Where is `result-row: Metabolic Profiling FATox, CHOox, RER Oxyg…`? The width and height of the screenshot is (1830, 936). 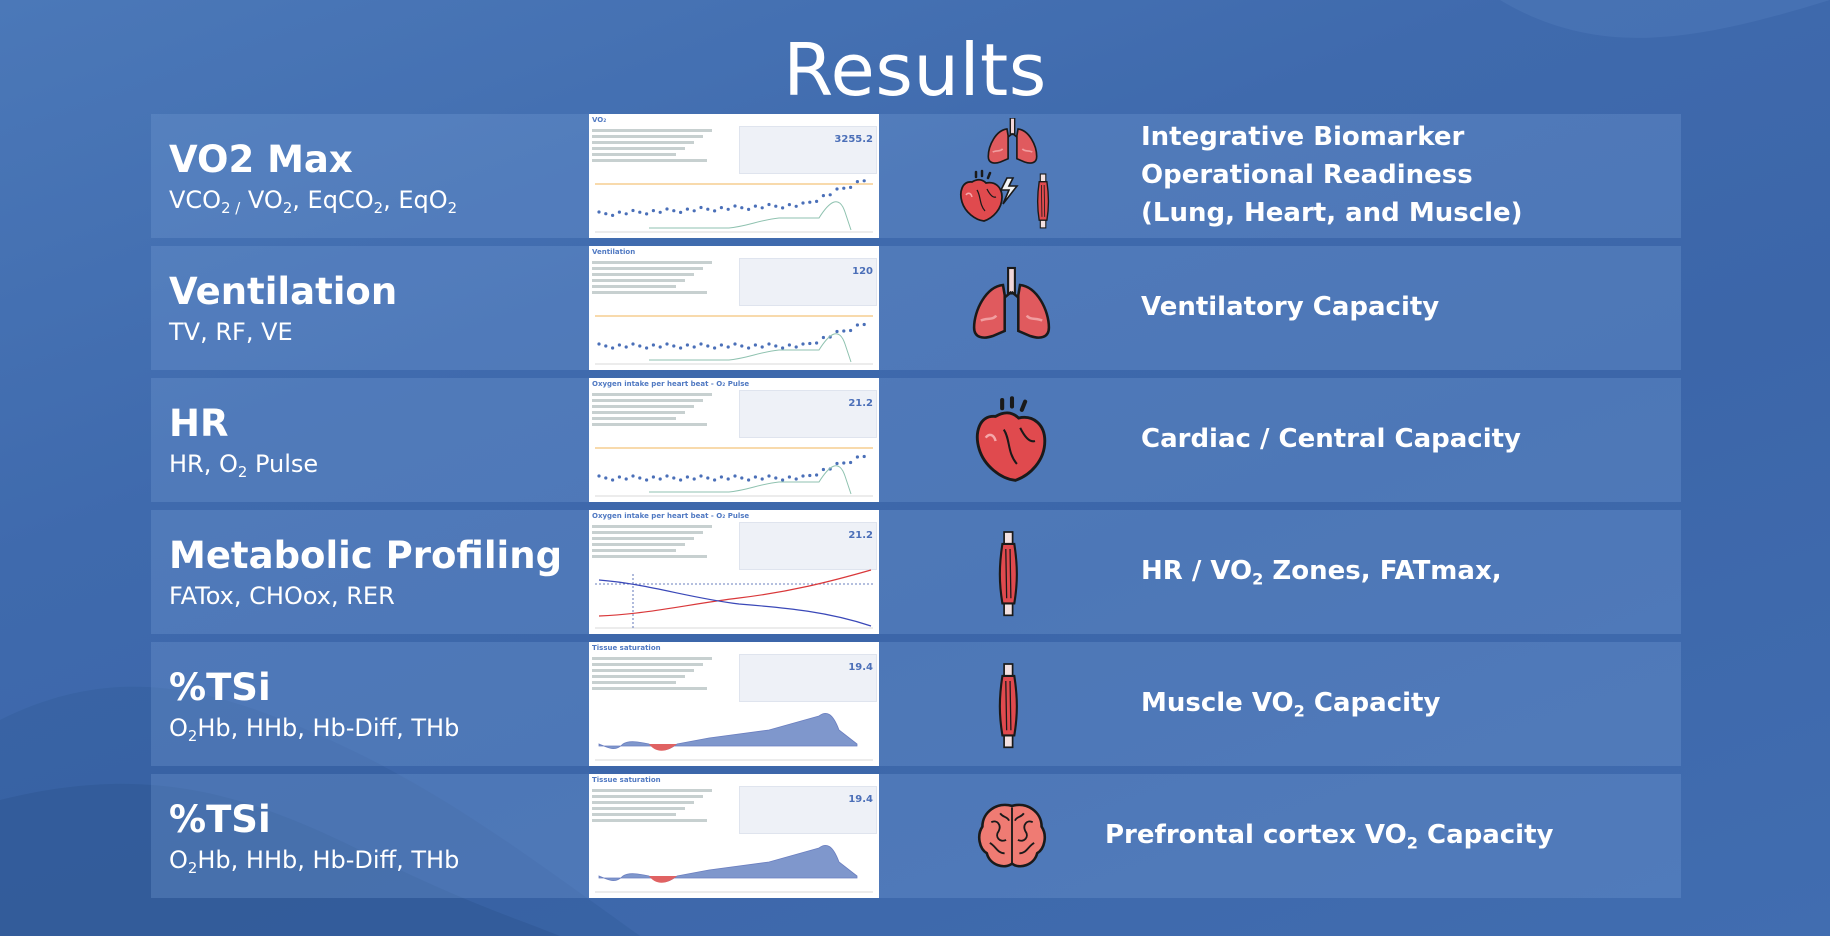
result-row: Metabolic Profiling FATox, CHOox, RER Oxyg… is located at coordinates (916, 572).